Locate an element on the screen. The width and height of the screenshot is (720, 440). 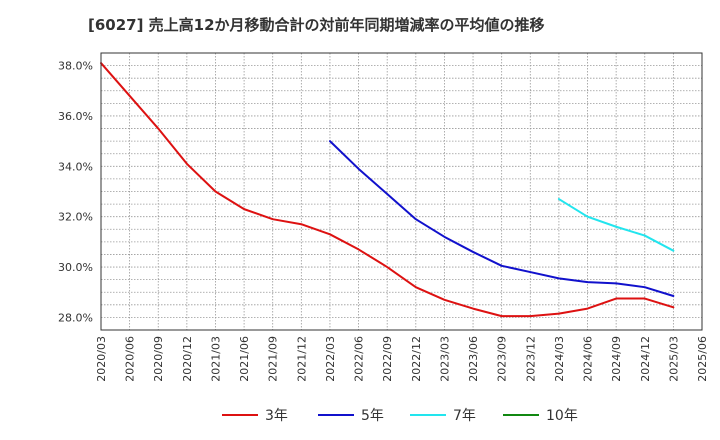
x-tick-label: 2024/12 is located at coordinates (645, 359).